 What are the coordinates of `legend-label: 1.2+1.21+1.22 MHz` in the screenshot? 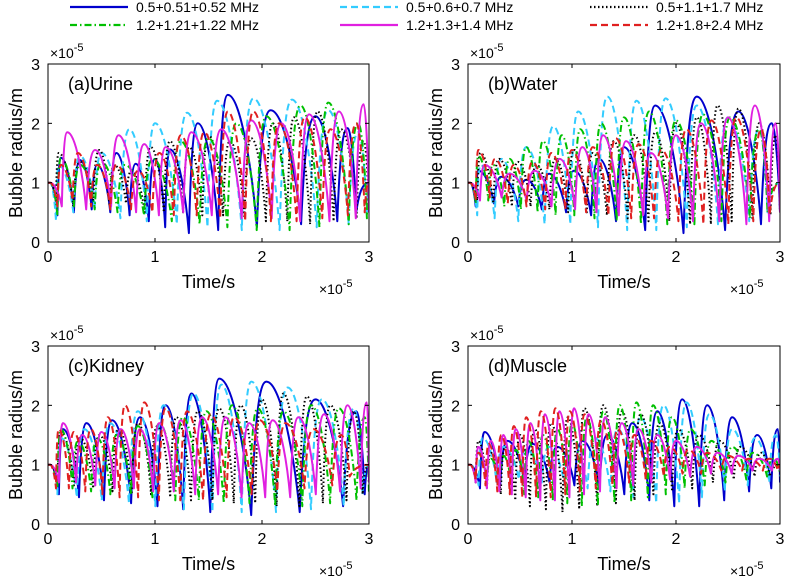 It's located at (197, 25).